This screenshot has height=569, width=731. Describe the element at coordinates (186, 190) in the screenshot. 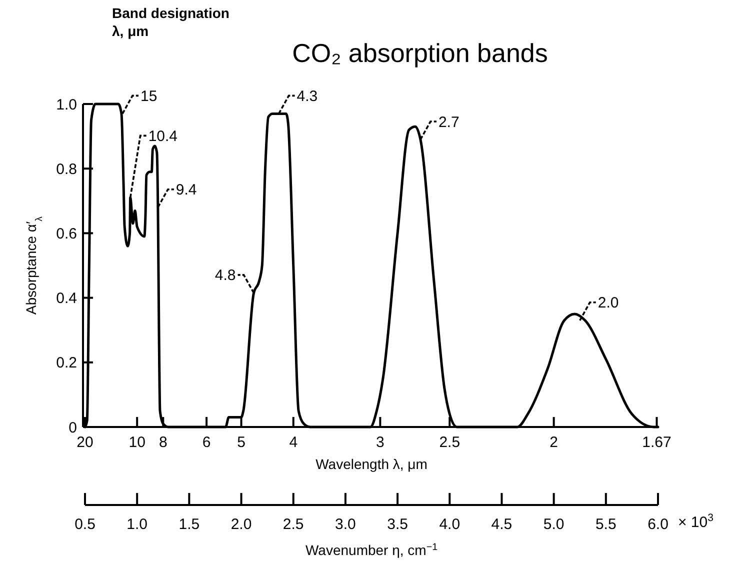

I see `annotation: 9.4` at that location.